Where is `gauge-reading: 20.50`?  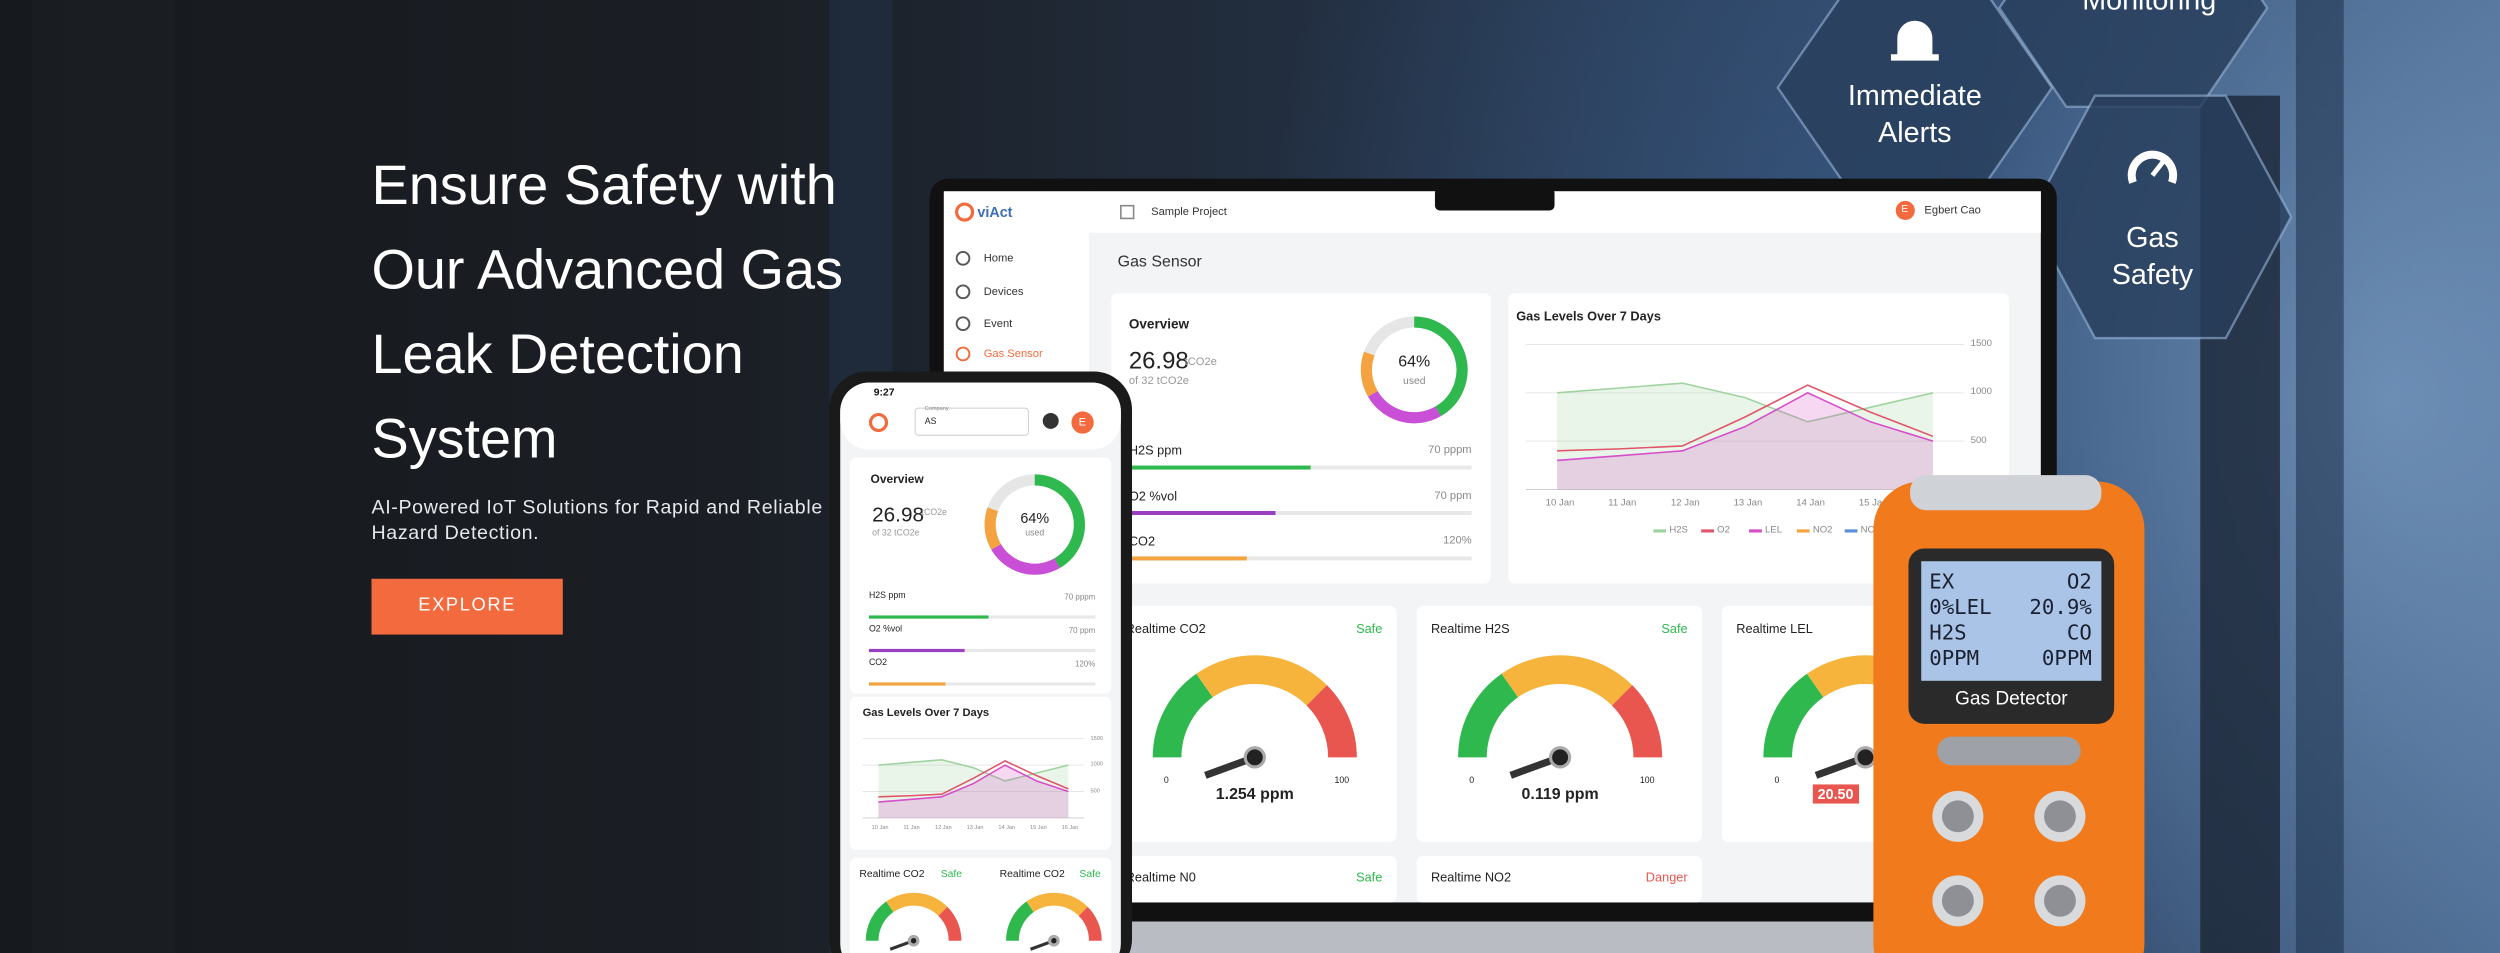 gauge-reading: 20.50 is located at coordinates (1835, 794).